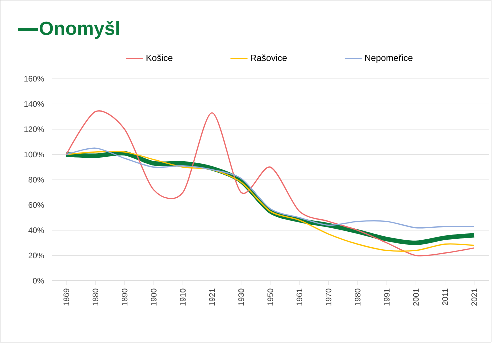 The width and height of the screenshot is (492, 343). Describe the element at coordinates (38, 281) in the screenshot. I see `y-tick-label: 0%` at that location.